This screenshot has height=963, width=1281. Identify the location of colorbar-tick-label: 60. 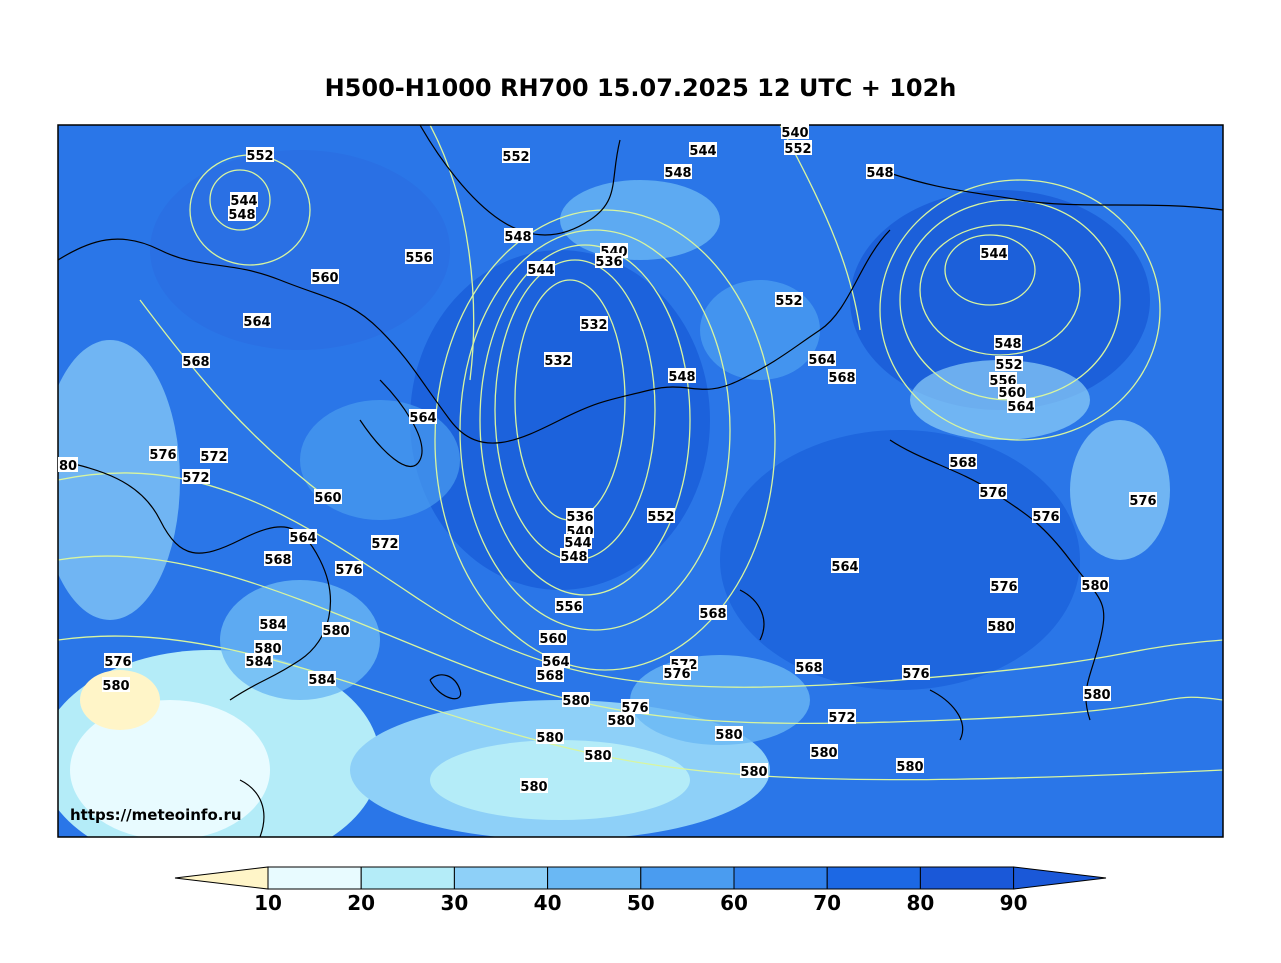
(734, 903).